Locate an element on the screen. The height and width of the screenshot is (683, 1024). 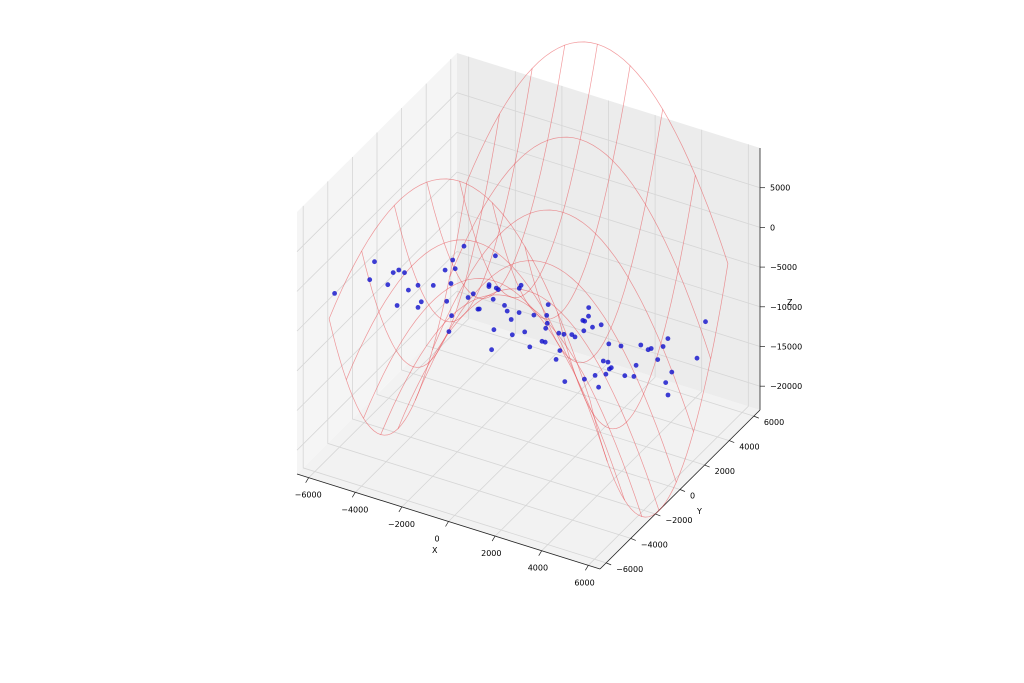
z-tick-label: −10000 is located at coordinates (786, 307).